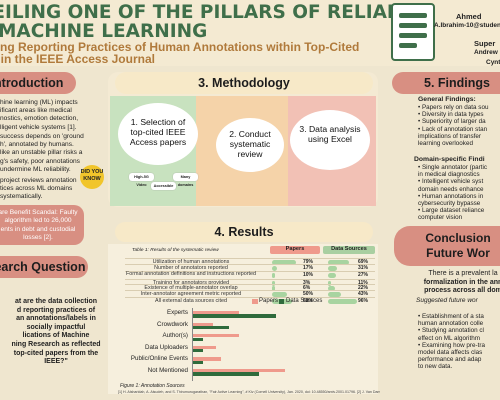 This screenshot has height=400, width=500. What do you see at coordinates (56, 319) in the screenshot?
I see `text-line: an annotations/labels in` at bounding box center [56, 319].